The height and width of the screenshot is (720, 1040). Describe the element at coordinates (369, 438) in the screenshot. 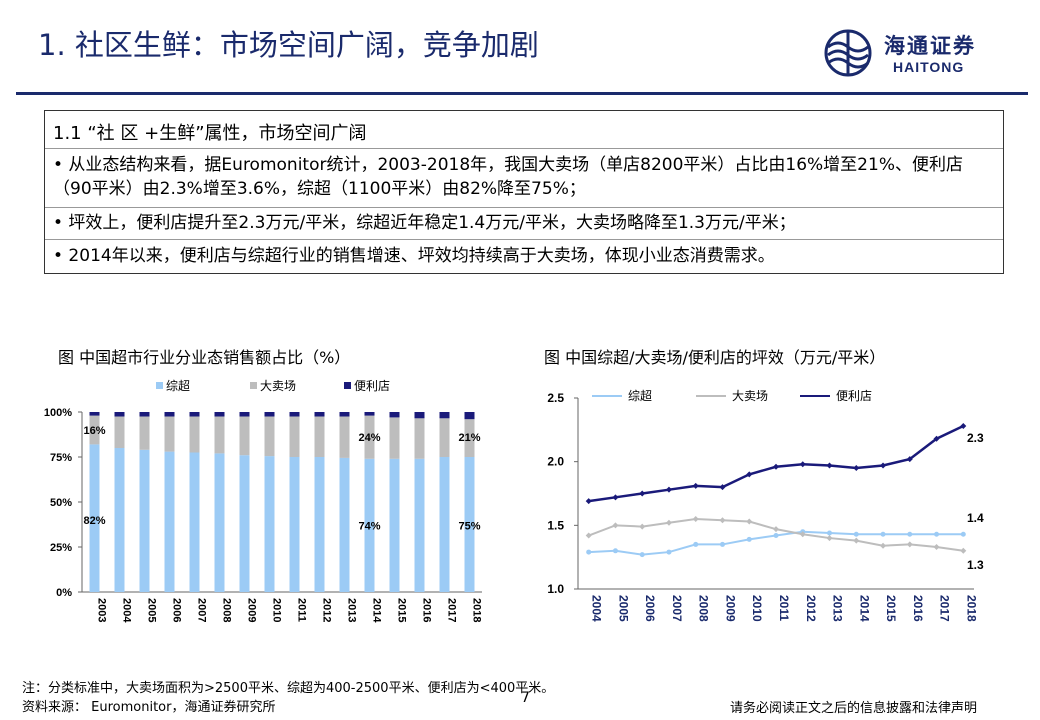

I see `data-label: 24%` at that location.